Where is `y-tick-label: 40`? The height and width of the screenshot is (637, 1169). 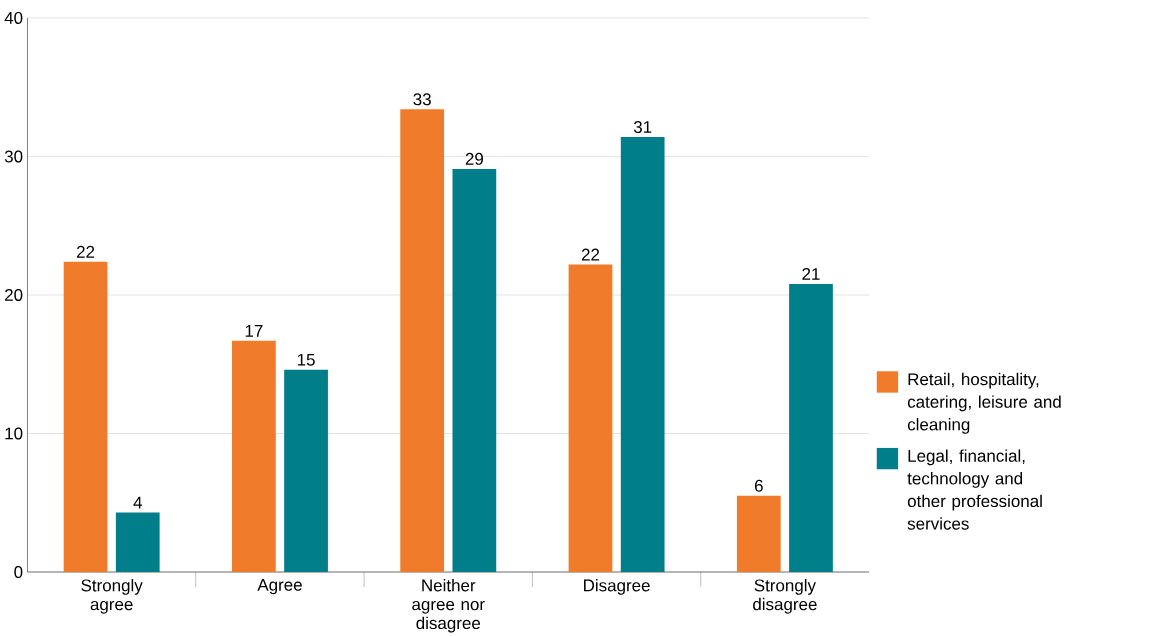
y-tick-label: 40 is located at coordinates (13, 18).